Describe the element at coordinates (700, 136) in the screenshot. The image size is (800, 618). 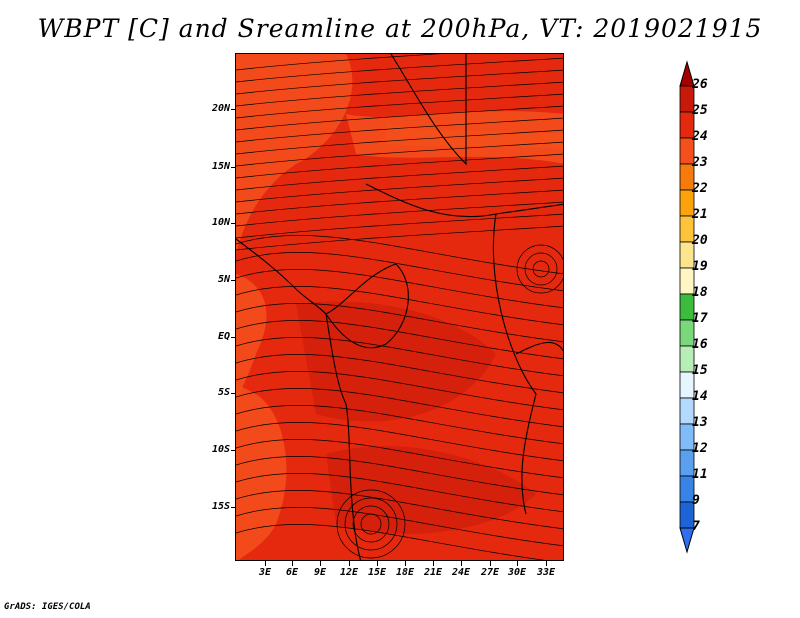
I see `colorbar-label: 24` at that location.